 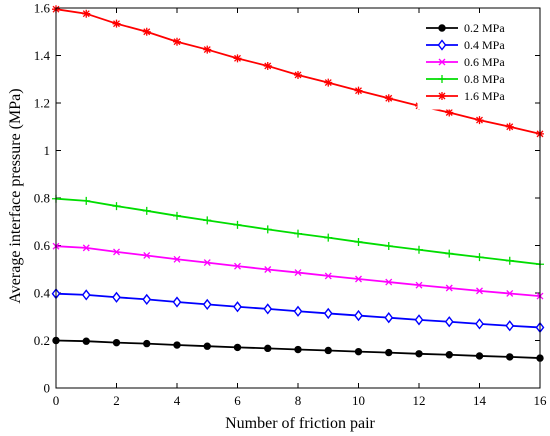 What do you see at coordinates (484, 45) in the screenshot?
I see `legend-label: 0.4 MPa` at bounding box center [484, 45].